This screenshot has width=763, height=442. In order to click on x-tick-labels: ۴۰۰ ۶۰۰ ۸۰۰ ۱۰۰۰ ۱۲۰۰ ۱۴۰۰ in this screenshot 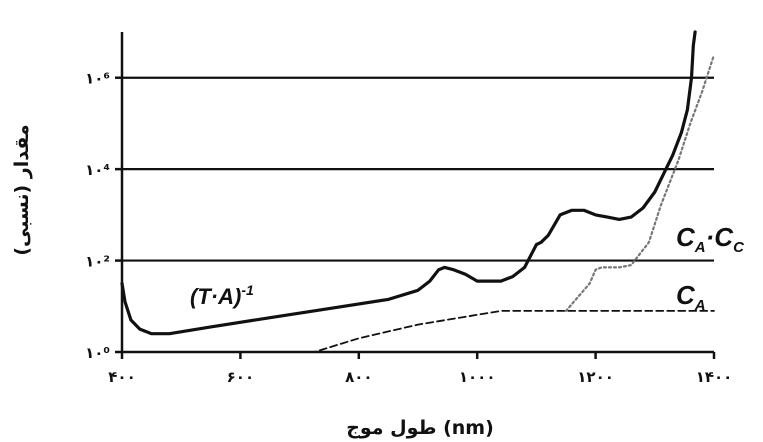, I will do `click(420, 369)`.